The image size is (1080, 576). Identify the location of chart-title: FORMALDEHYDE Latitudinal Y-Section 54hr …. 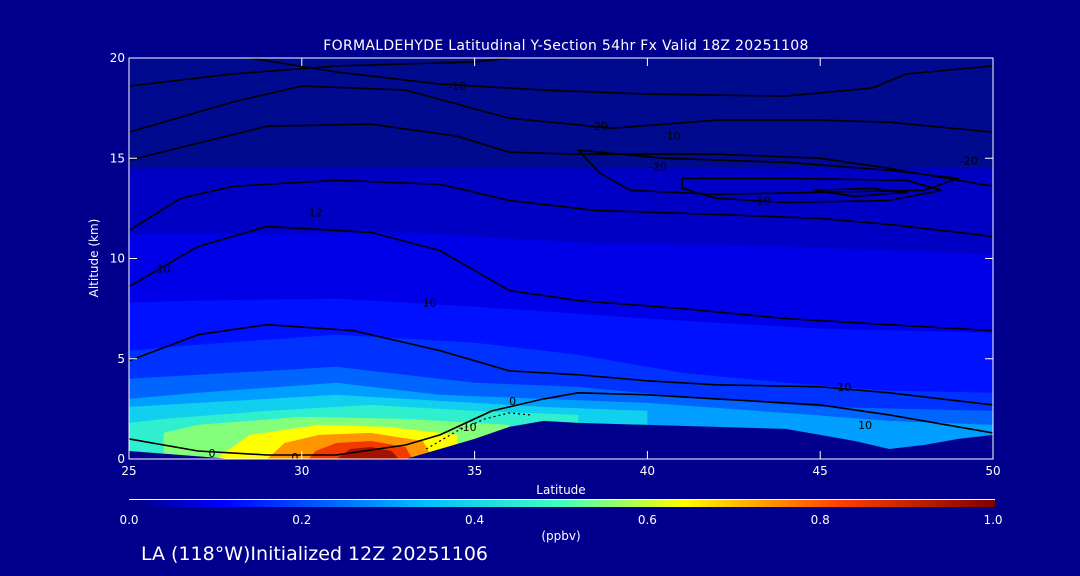
(565, 46).